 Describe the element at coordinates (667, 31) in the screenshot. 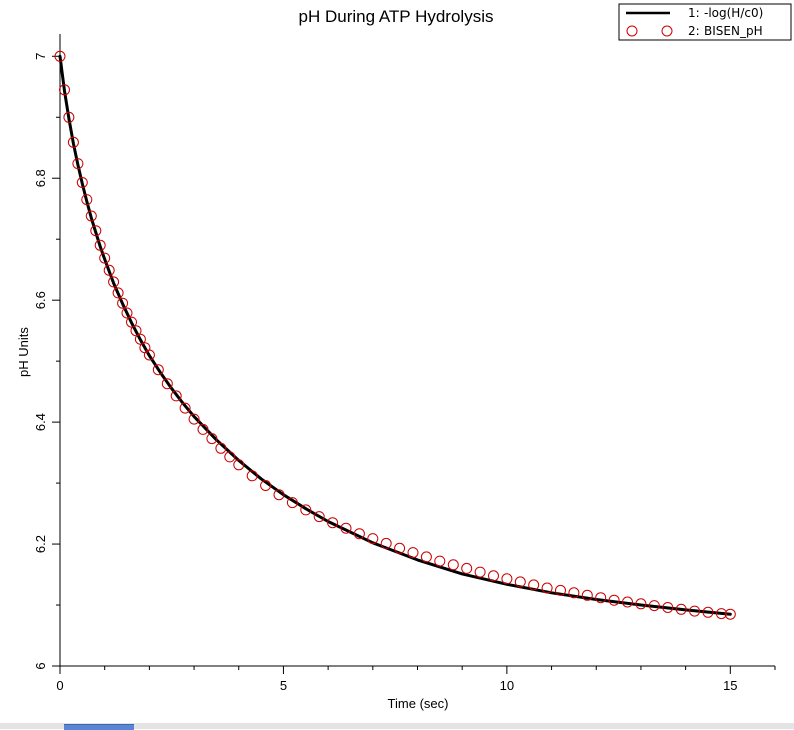

I see `legend-marker-sample-b` at that location.